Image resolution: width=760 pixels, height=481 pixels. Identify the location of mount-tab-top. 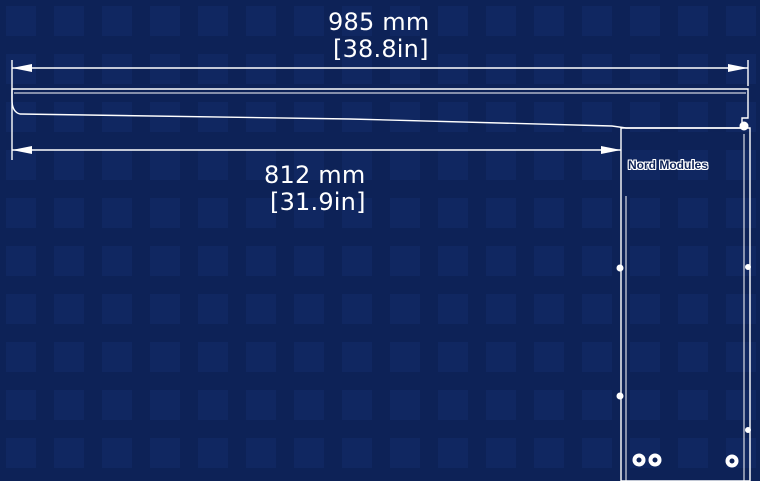
(744, 126).